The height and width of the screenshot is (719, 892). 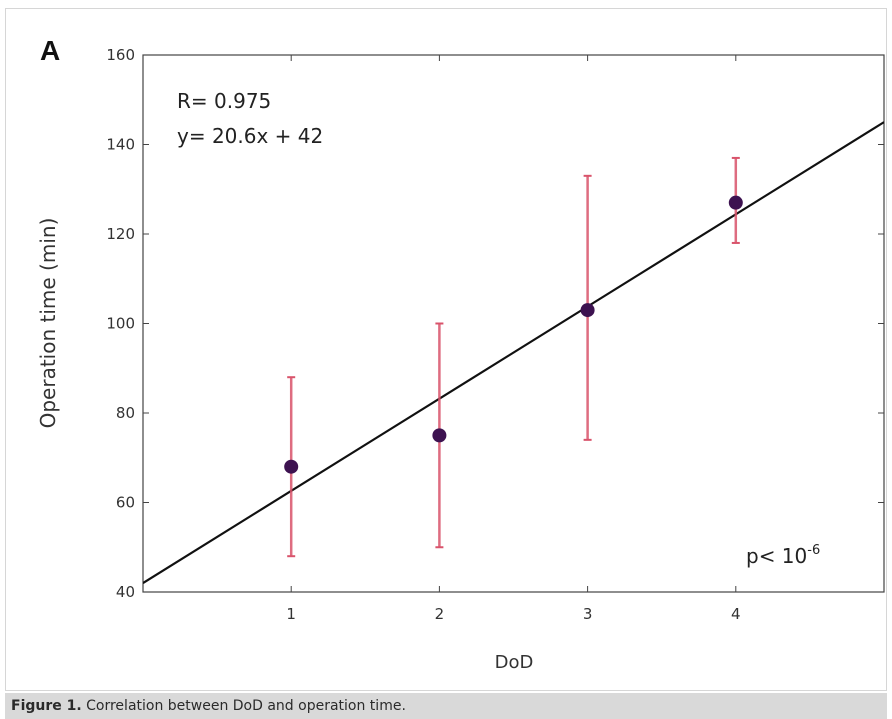 What do you see at coordinates (514, 662) in the screenshot?
I see `x-axis-label: DoD` at bounding box center [514, 662].